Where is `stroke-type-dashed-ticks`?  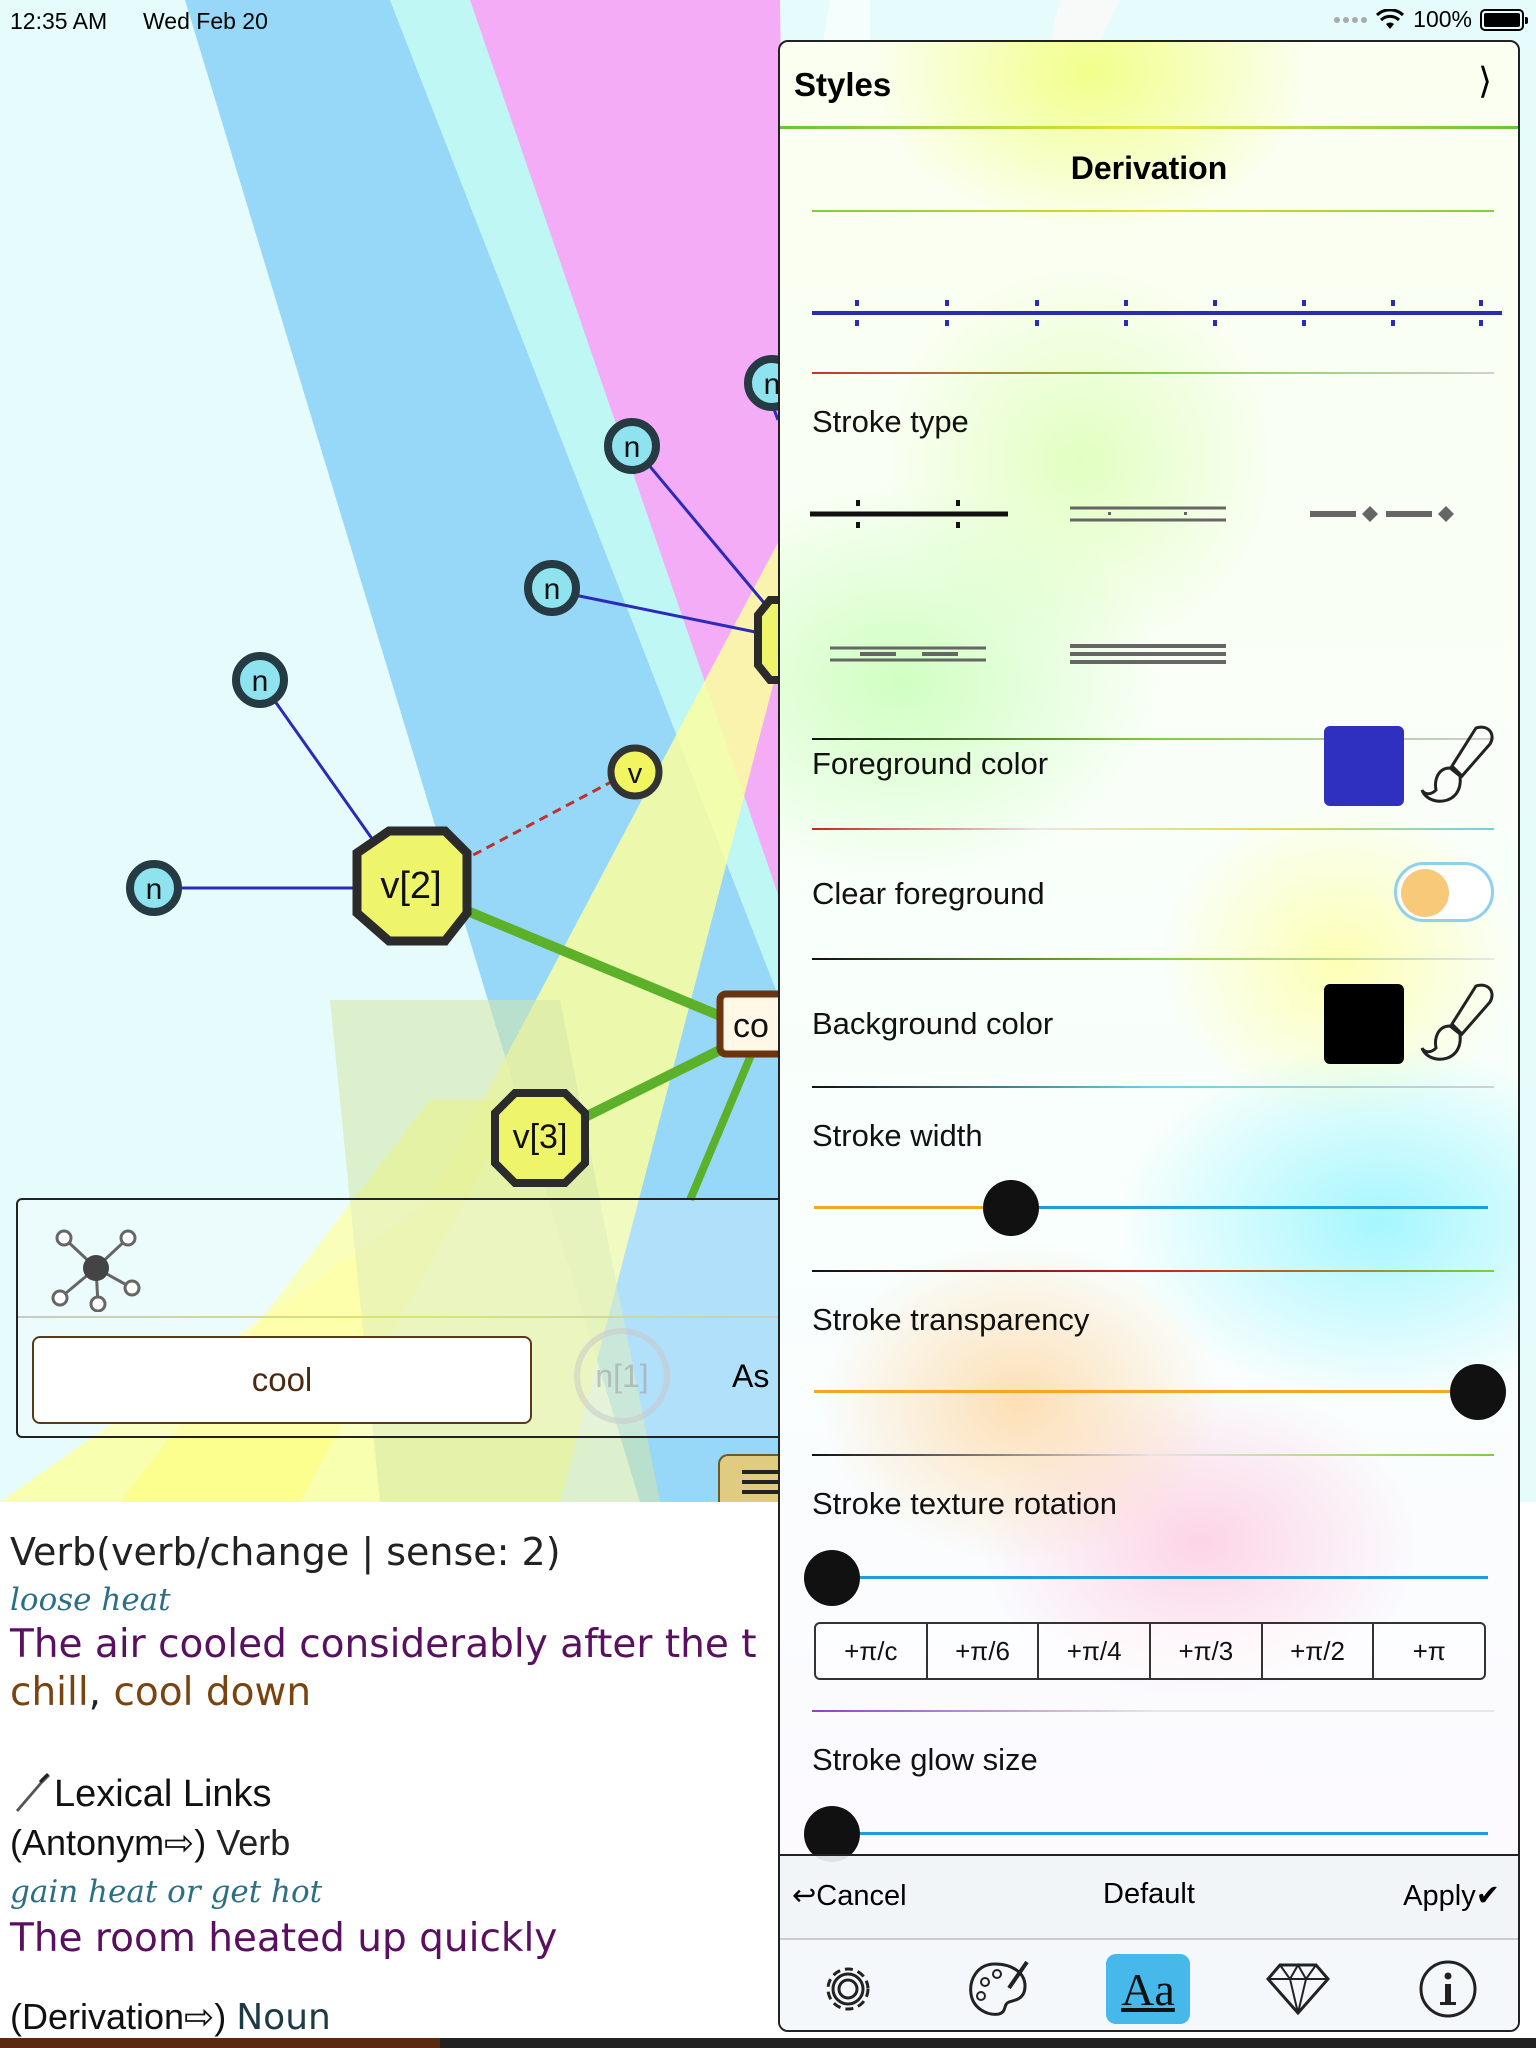 stroke-type-dashed-ticks is located at coordinates (910, 514).